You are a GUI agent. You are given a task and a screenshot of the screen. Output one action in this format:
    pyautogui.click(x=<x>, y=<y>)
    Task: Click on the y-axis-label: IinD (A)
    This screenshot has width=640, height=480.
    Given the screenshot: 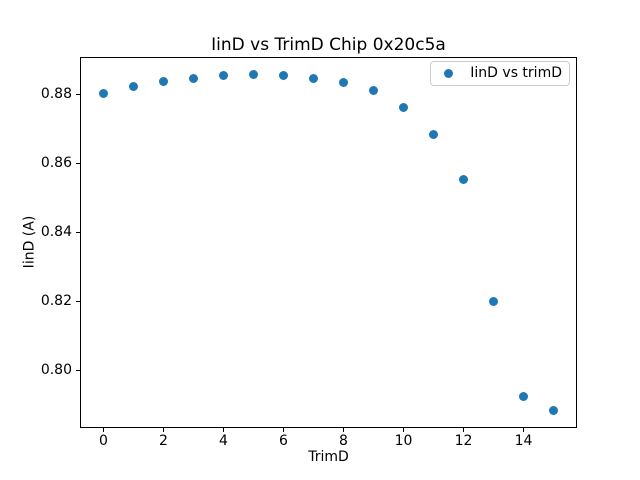 What is the action you would take?
    pyautogui.click(x=29, y=242)
    